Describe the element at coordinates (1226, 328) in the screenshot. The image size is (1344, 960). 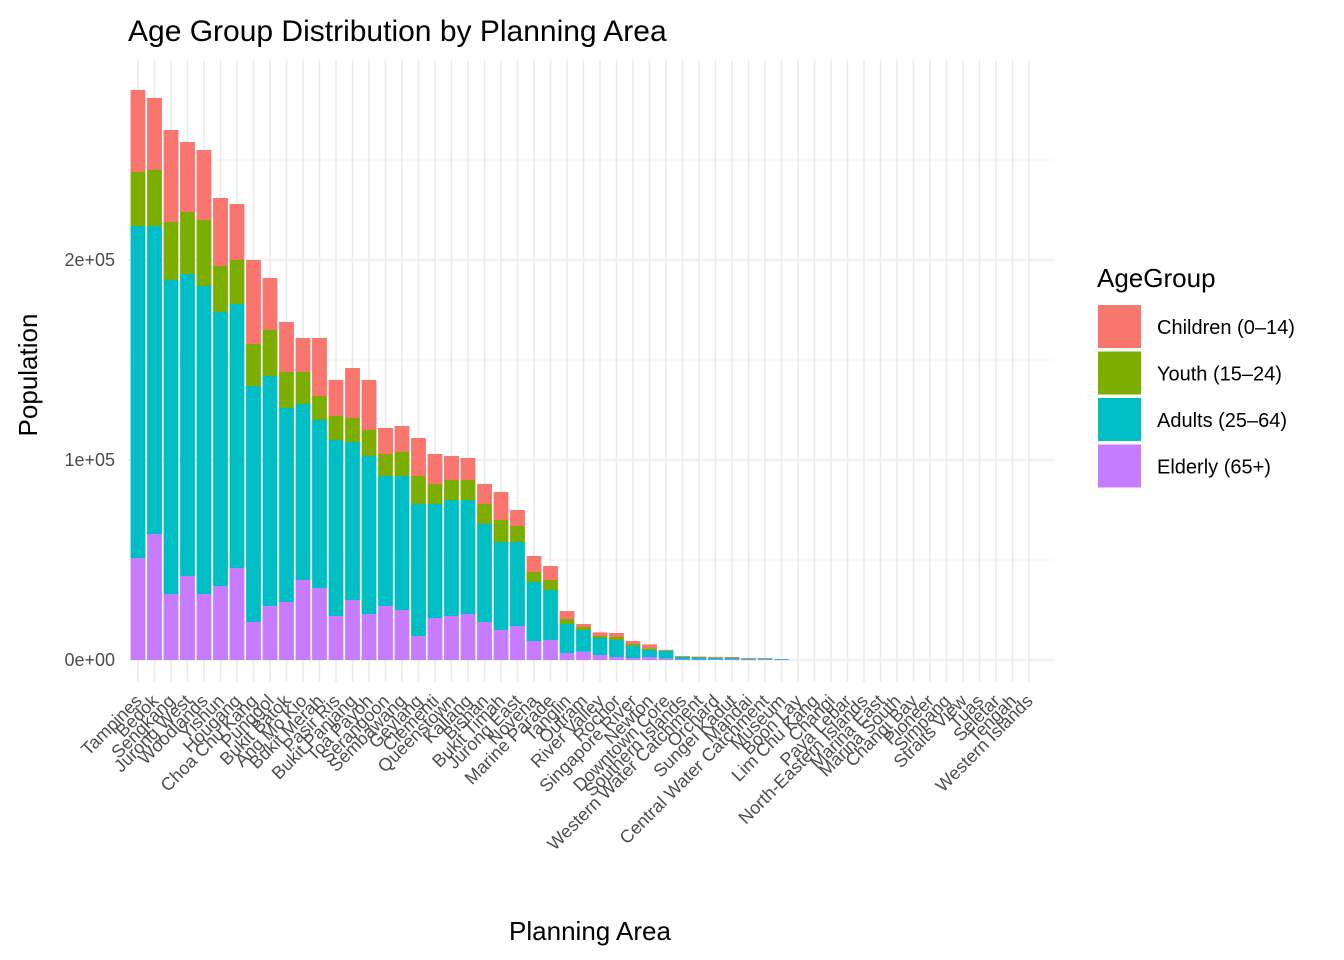
I see `legend-label-children-0-14: Children (0–14)` at that location.